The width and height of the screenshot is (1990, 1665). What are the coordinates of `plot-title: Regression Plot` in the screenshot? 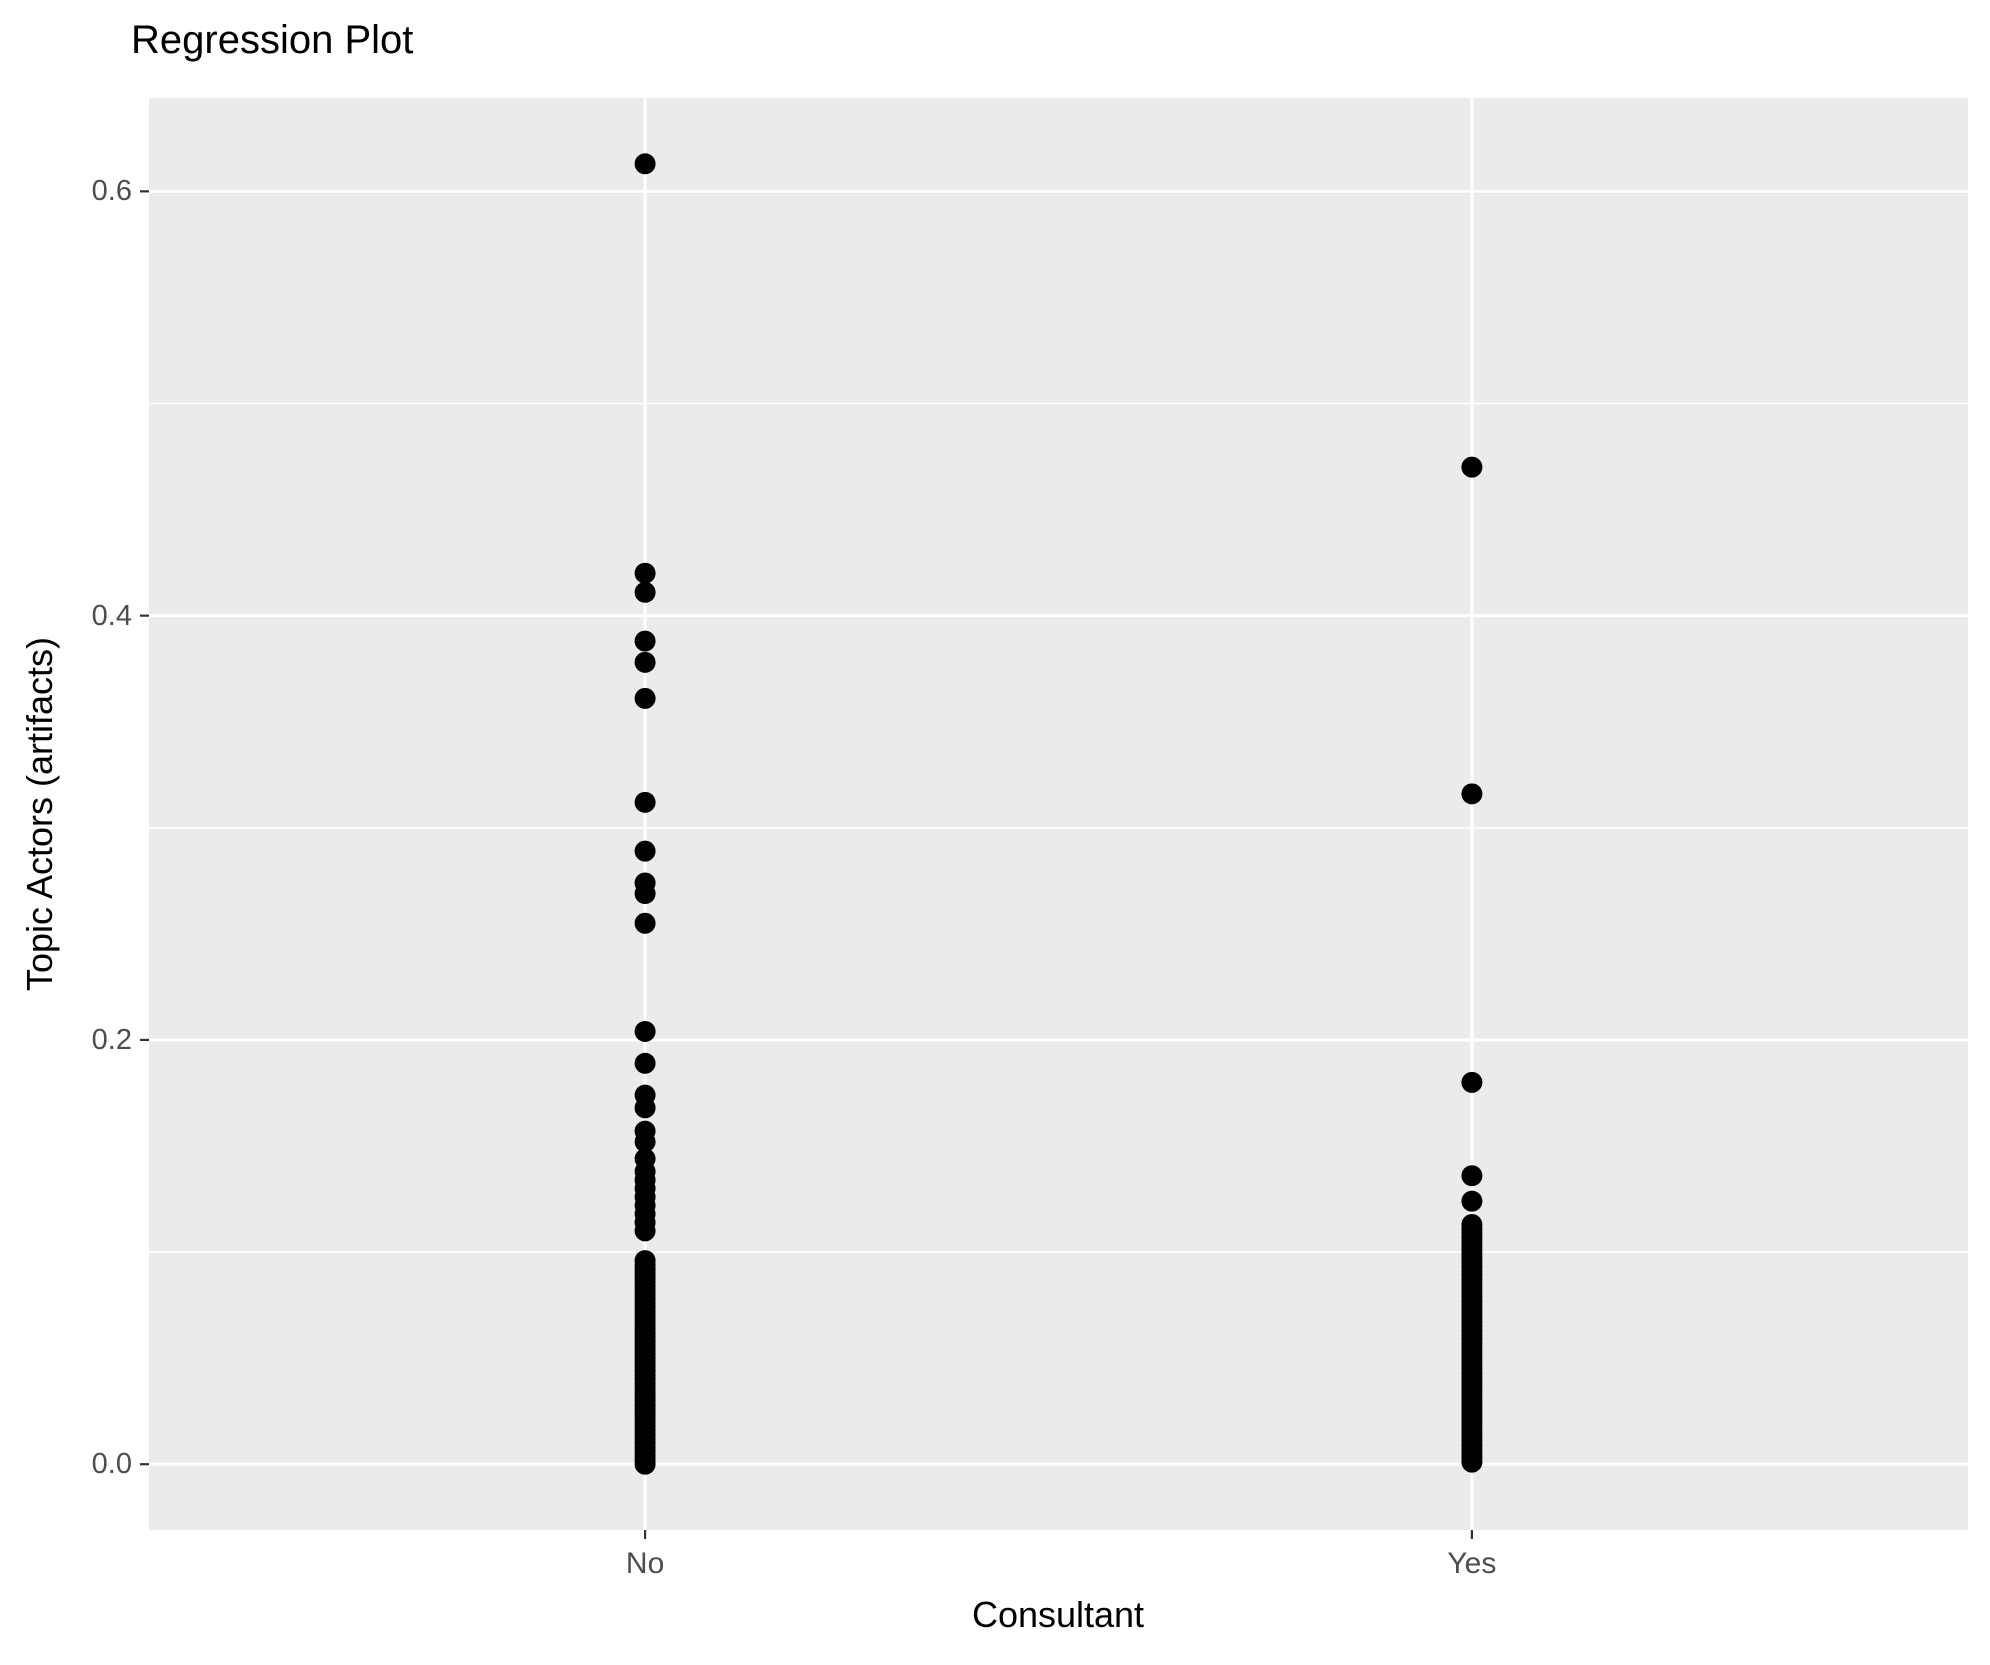 It's located at (272, 40).